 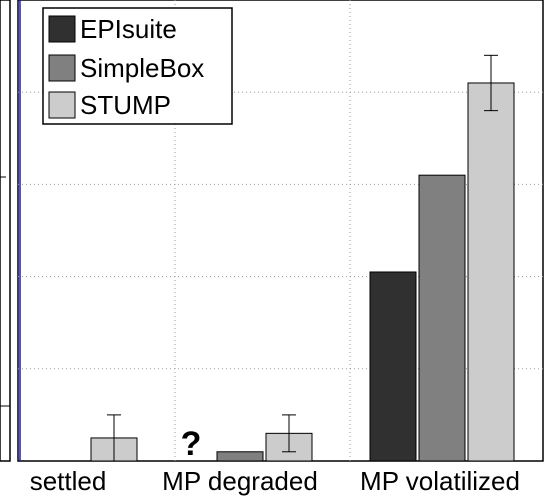 What do you see at coordinates (142, 68) in the screenshot?
I see `legend-label-simplebox: SimpleBox` at bounding box center [142, 68].